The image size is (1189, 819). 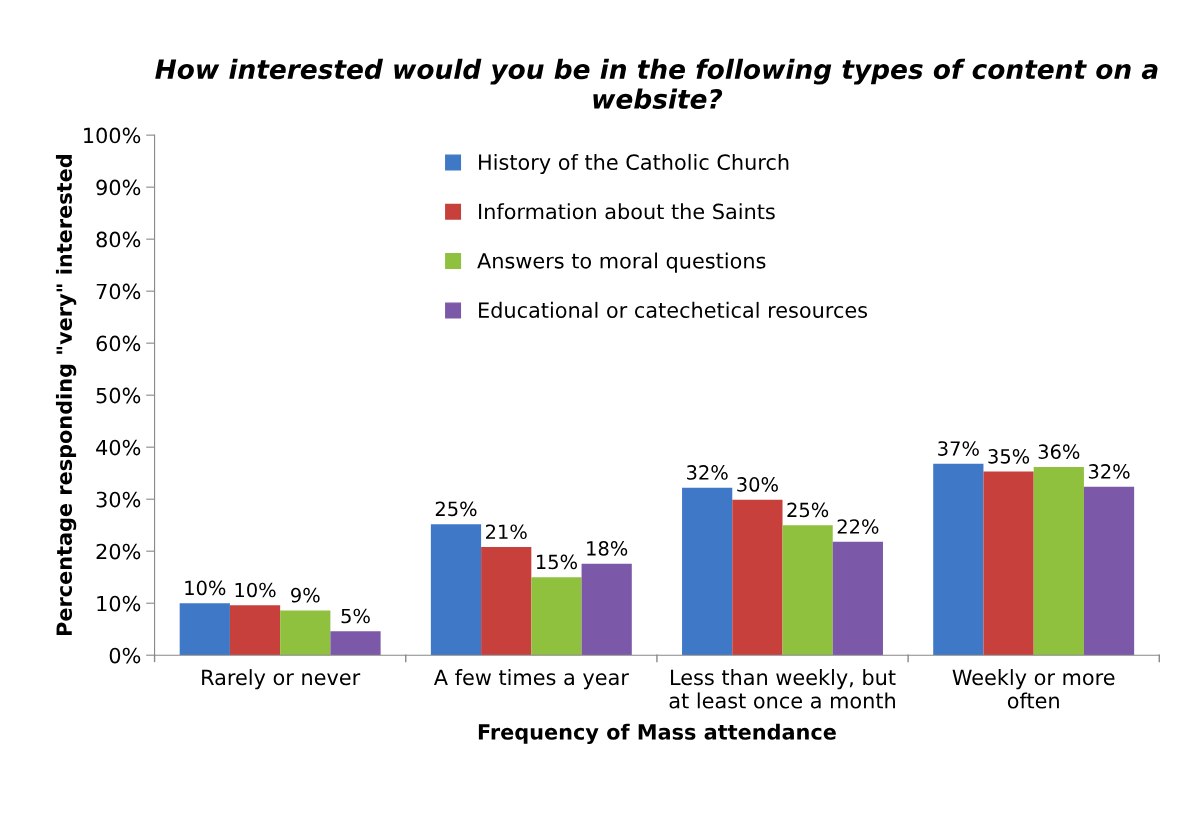 I want to click on x-tick-label: Rarely or never, so click(x=281, y=679).